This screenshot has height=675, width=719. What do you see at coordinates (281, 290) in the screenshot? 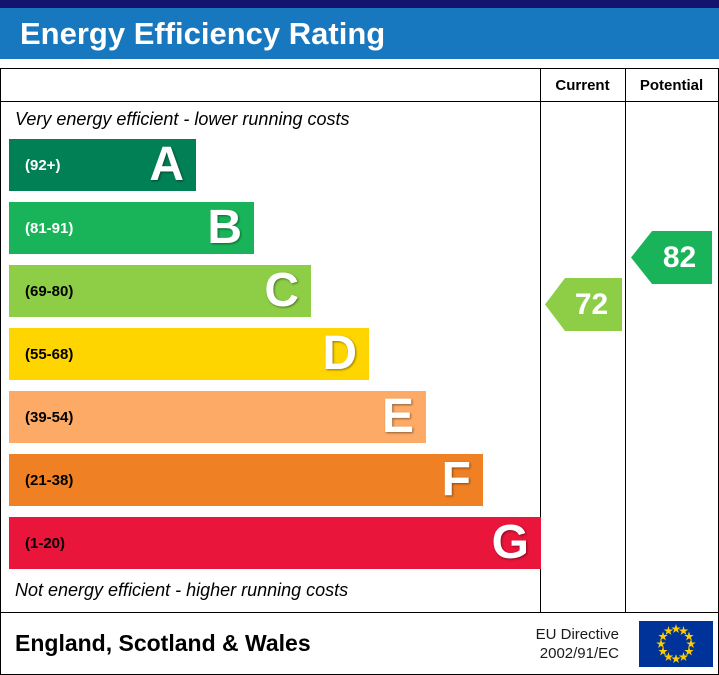
I see `band-letter: C` at bounding box center [281, 290].